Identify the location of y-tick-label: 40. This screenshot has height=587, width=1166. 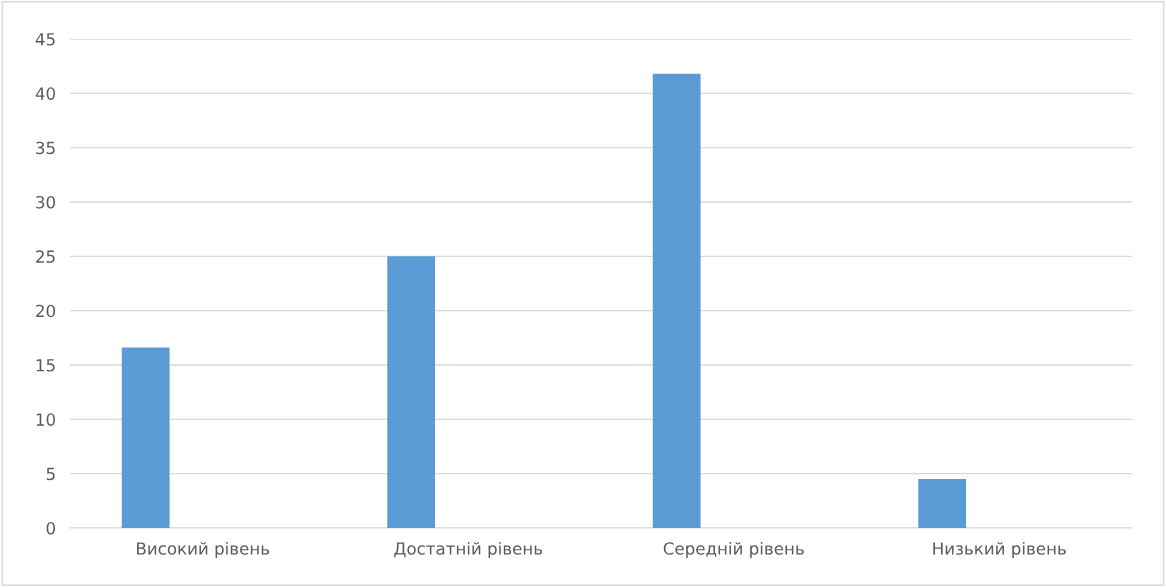
(45, 93).